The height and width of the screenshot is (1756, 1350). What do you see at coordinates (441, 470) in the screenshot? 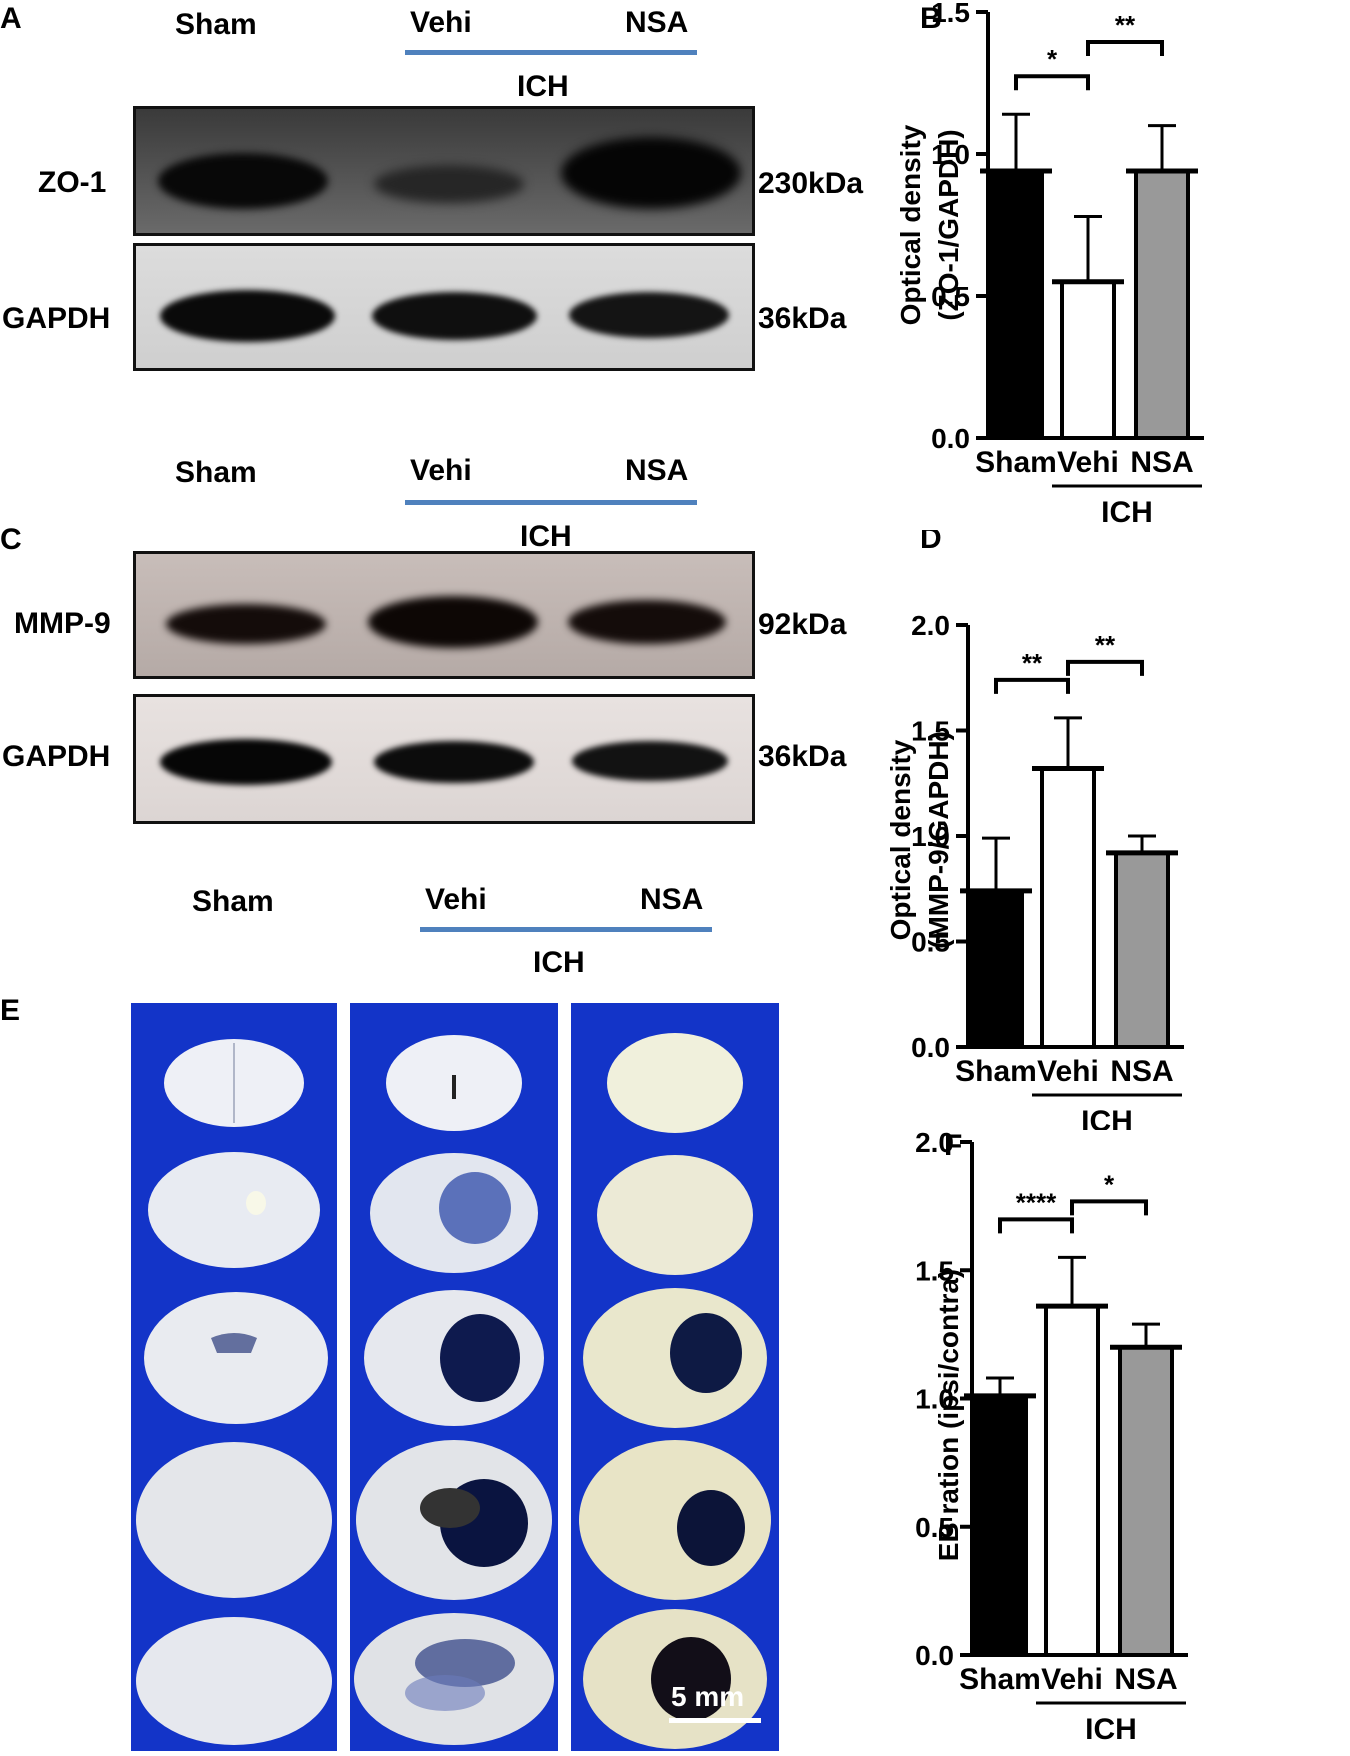
I see `panel-c-group-vehi: Vehi` at bounding box center [441, 470].